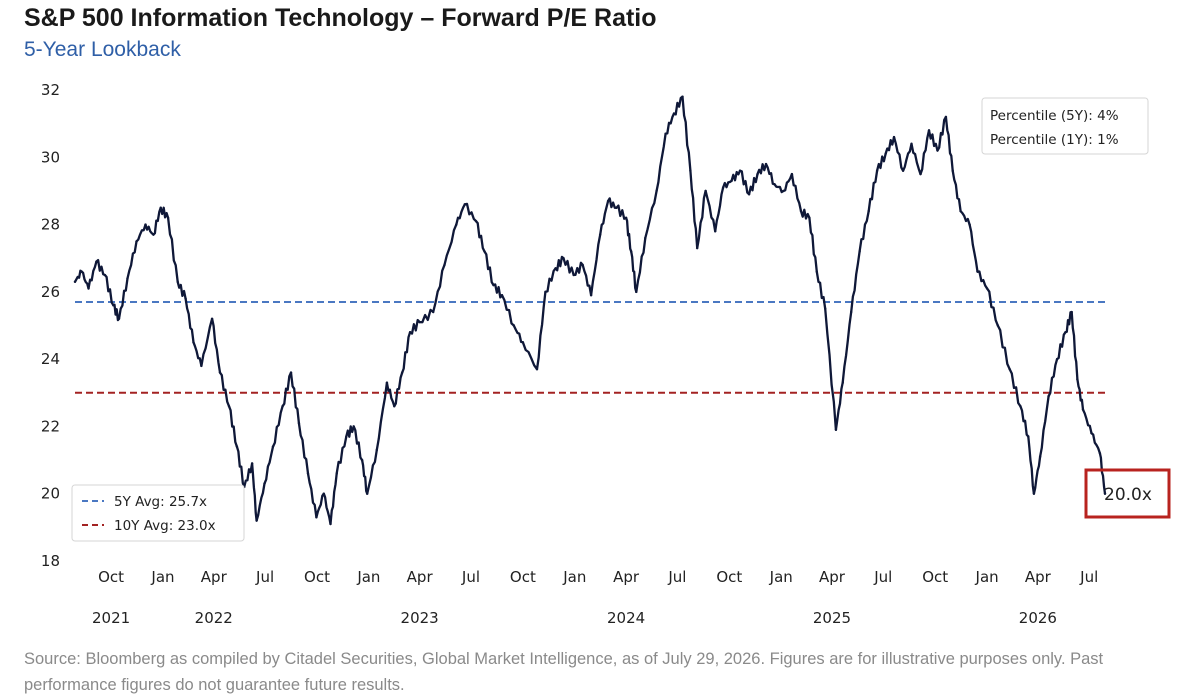 This screenshot has width=1200, height=700. What do you see at coordinates (1065, 126) in the screenshot?
I see `percentile-box: Percentile (5Y): 4% Percentile (1Y): 1%` at bounding box center [1065, 126].